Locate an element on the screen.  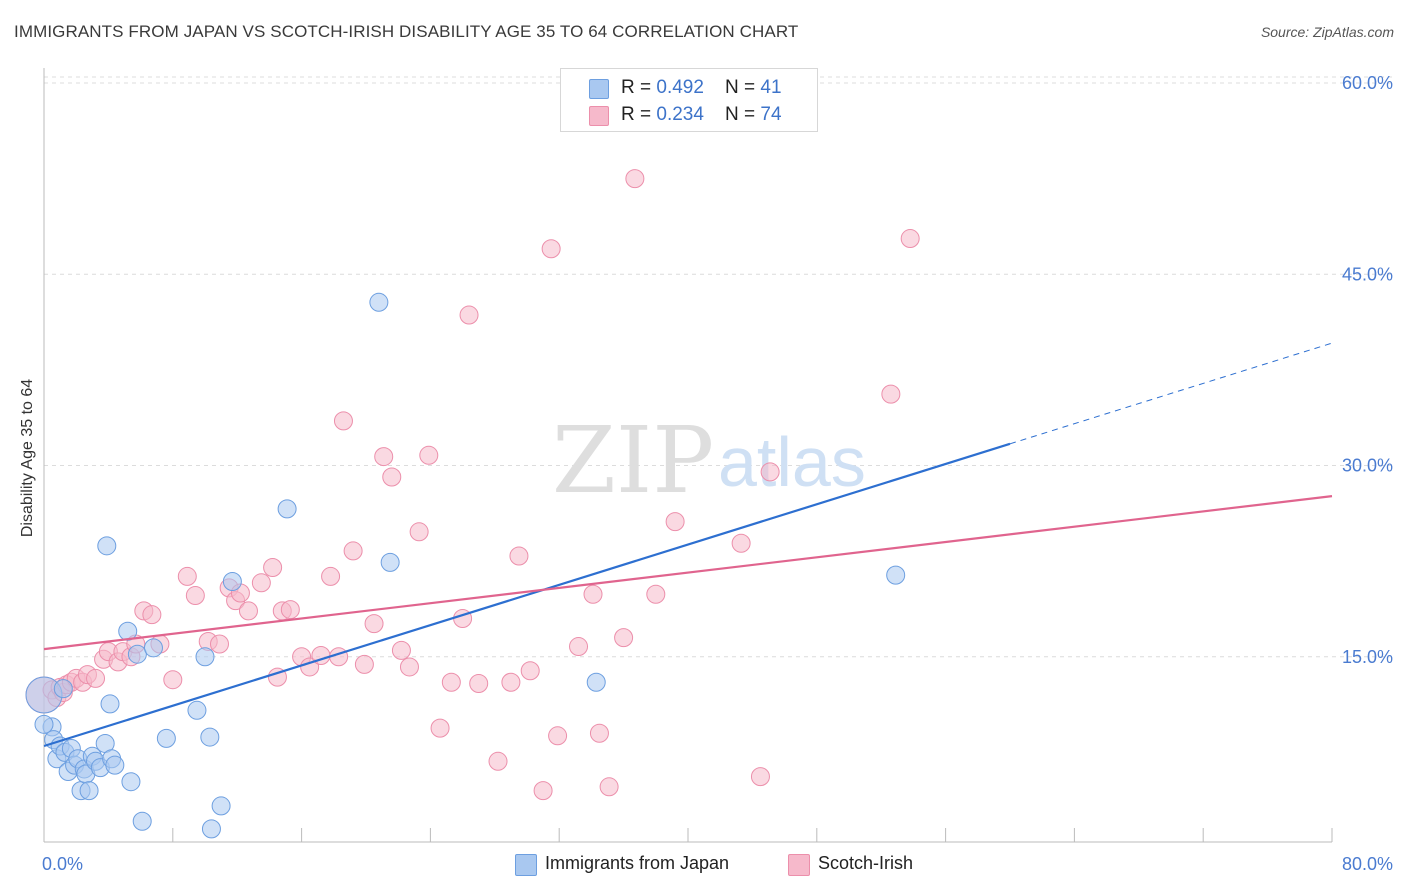
x-tick-label: 0.0% is located at coordinates (62, 864).